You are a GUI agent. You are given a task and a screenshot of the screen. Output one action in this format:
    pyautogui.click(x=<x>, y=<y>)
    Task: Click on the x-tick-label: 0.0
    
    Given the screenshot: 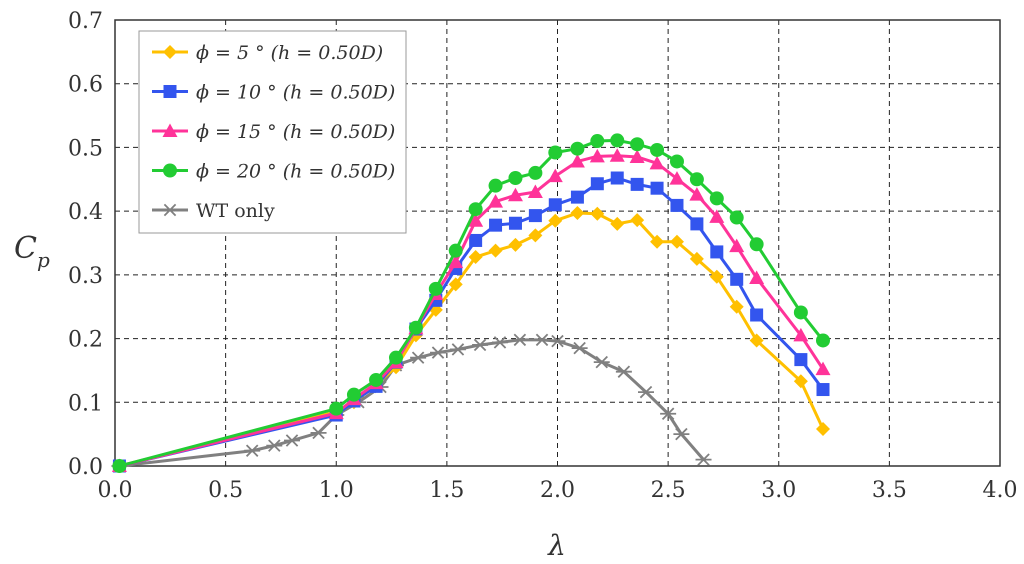 What is the action you would take?
    pyautogui.click(x=115, y=490)
    